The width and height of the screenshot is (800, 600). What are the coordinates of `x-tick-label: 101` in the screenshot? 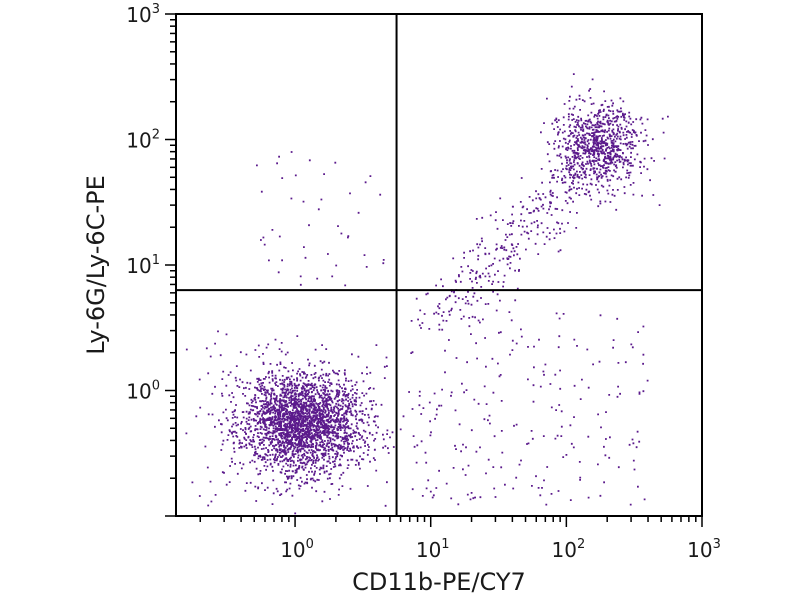 It's located at (433, 549).